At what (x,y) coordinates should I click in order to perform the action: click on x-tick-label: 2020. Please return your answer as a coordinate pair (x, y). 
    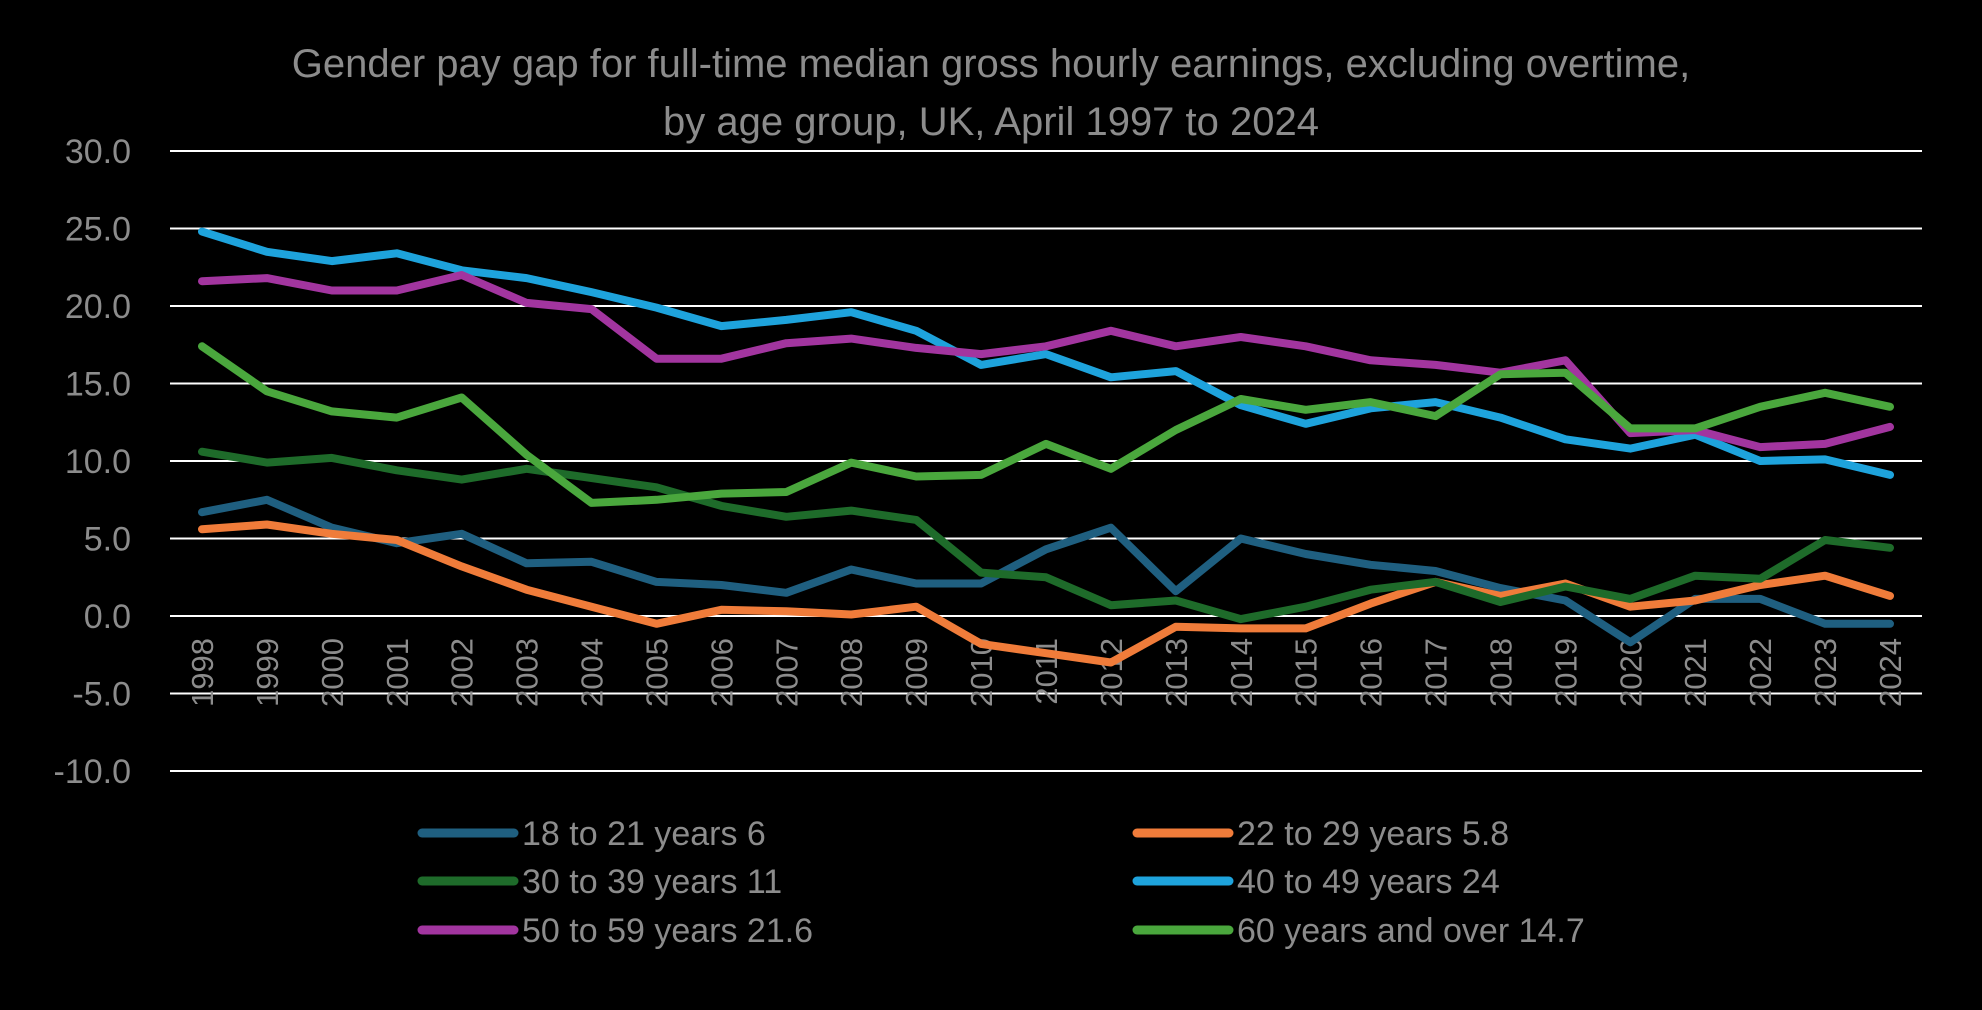
    Looking at the image, I should click on (1630, 672).